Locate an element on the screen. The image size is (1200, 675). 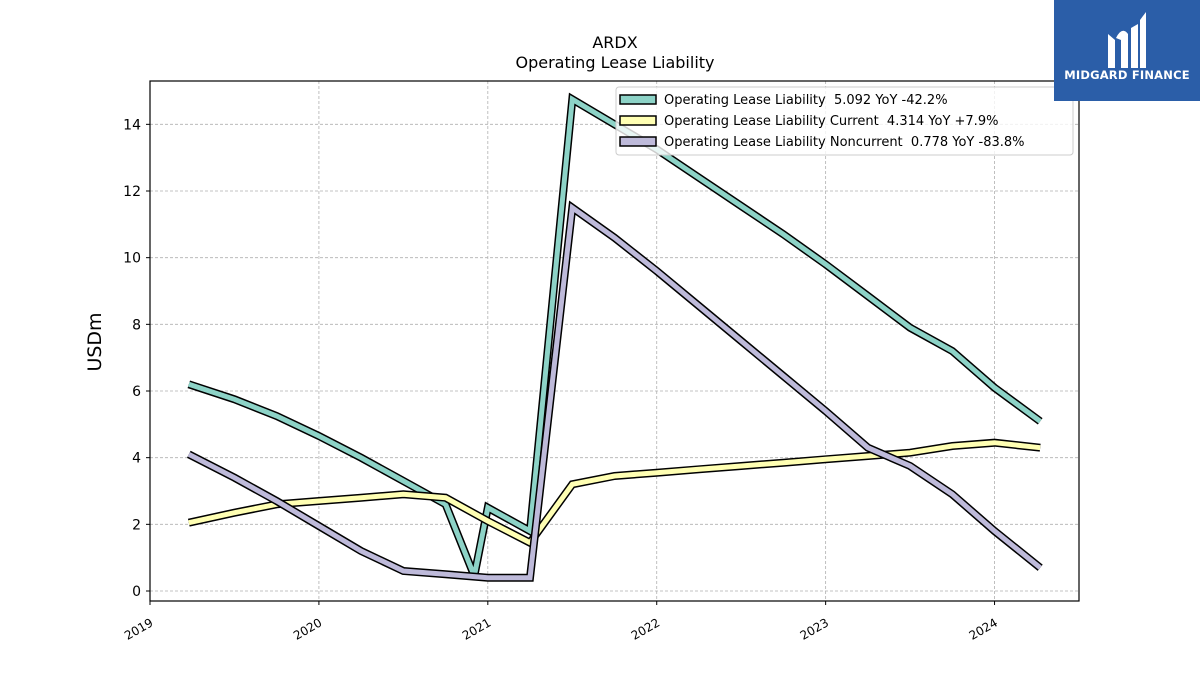
y-tick-label: 8 is located at coordinates (136, 325).